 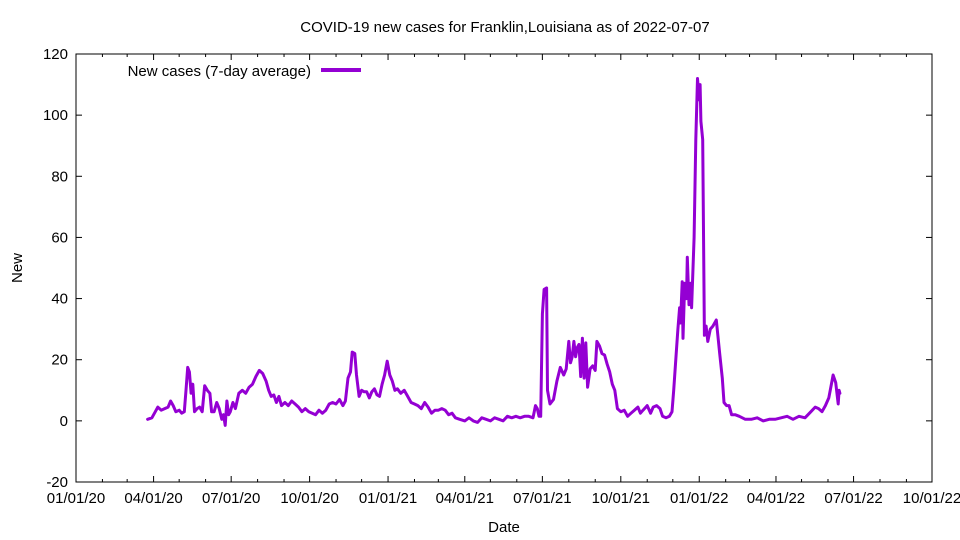 I want to click on x-tick-label: 10/01/21, so click(x=621, y=498).